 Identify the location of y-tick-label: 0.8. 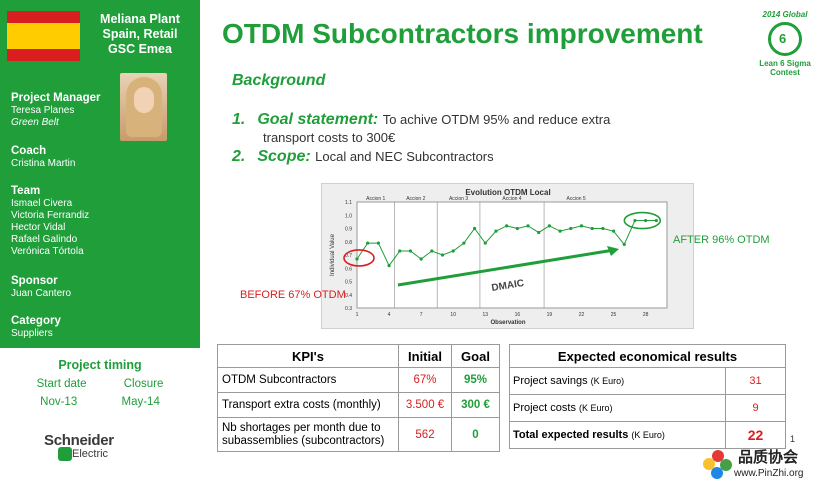
(348, 243).